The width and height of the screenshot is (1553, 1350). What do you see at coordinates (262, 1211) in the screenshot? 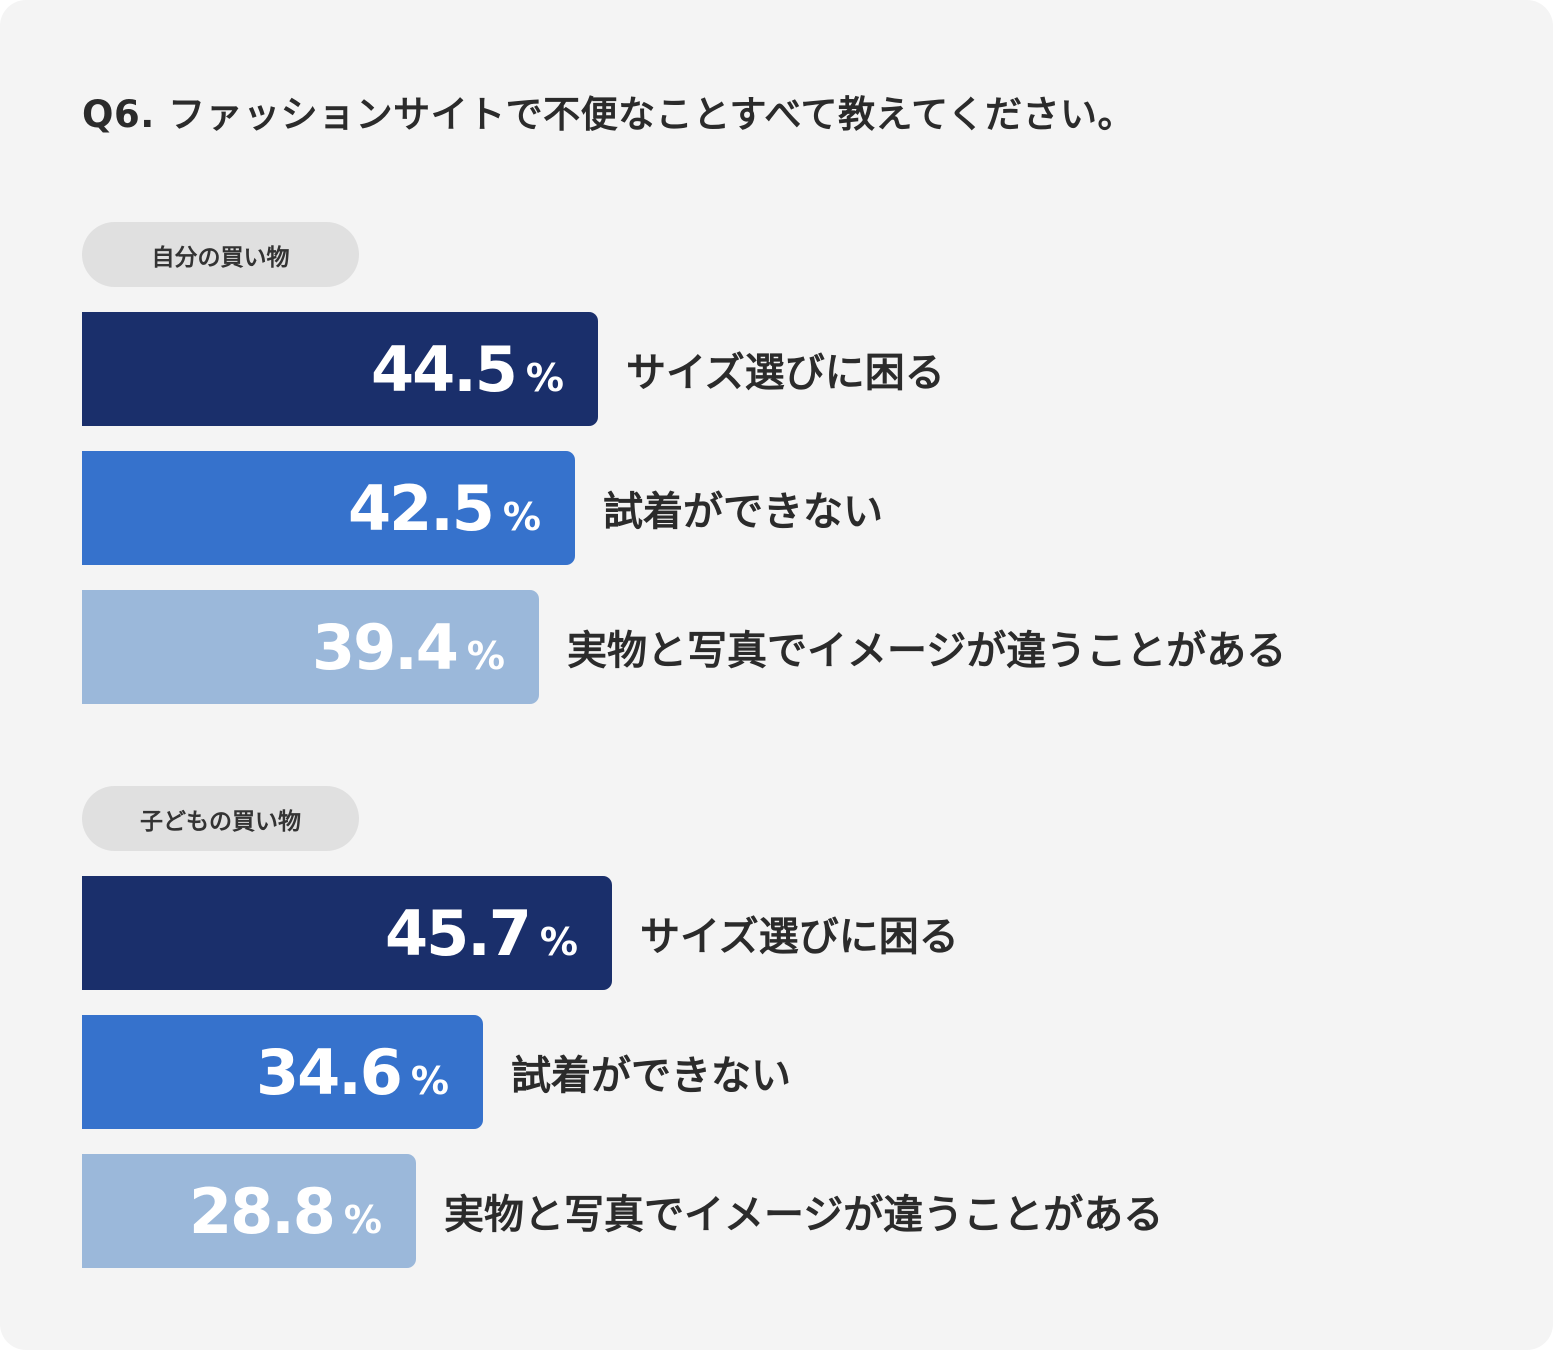
I see `bar-value-number: 28.8` at bounding box center [262, 1211].